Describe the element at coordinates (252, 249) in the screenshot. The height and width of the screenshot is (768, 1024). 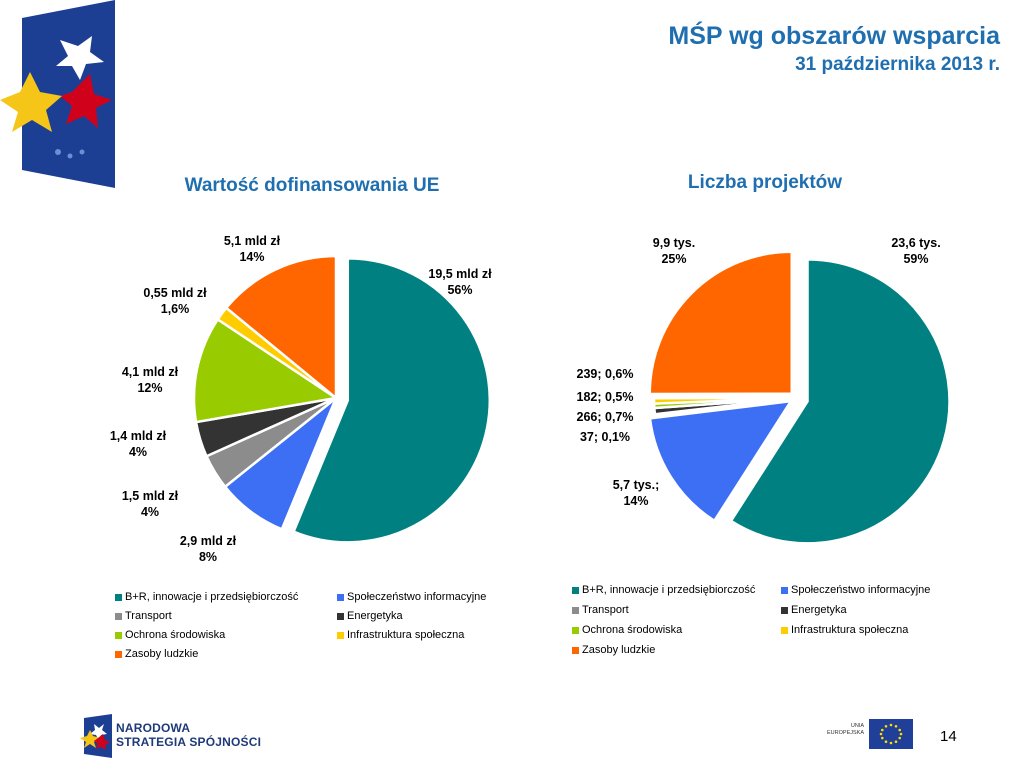
I see `pie-0-label-6: 5,1 mld zł 14%` at that location.